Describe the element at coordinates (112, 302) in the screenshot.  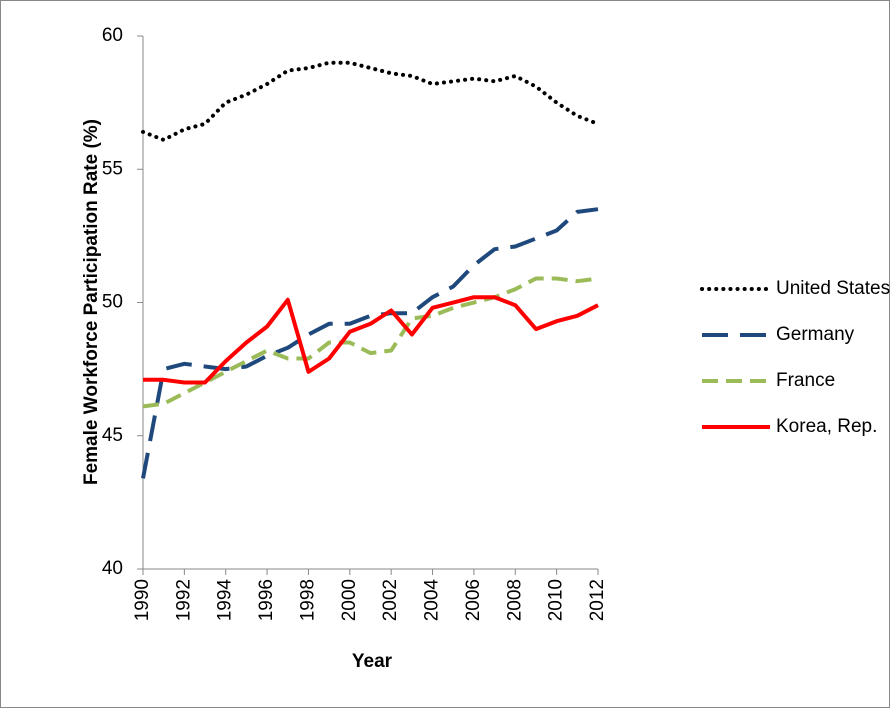
I see `y-tick-label: 50` at that location.